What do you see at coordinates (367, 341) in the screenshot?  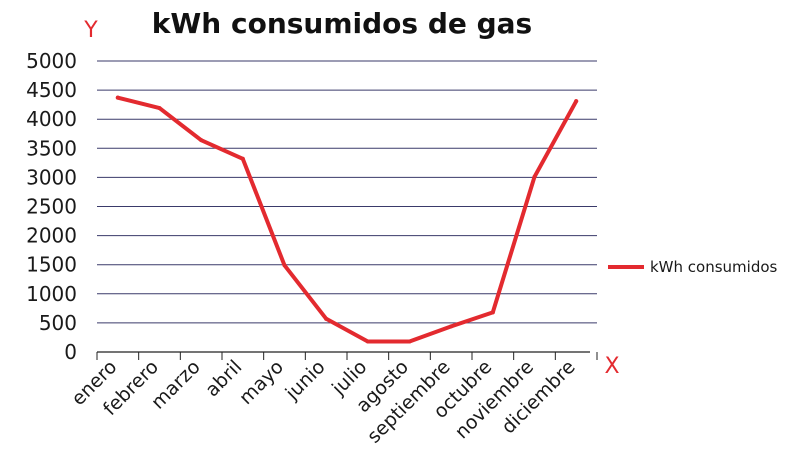 I see `data-point-julio` at bounding box center [367, 341].